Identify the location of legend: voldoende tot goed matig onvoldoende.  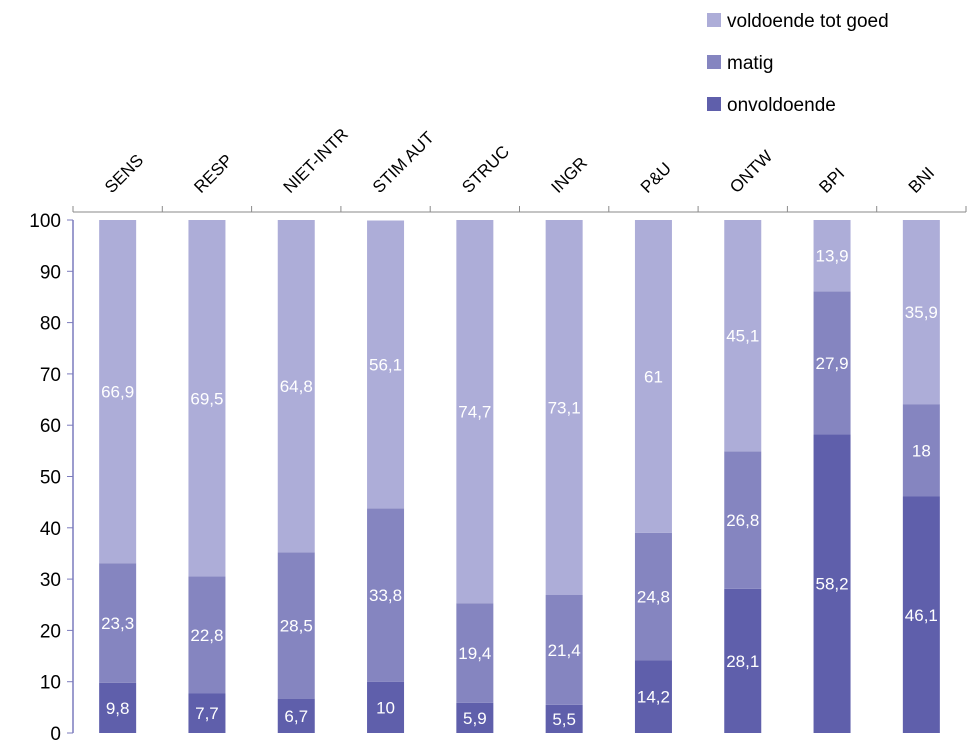
(798, 63).